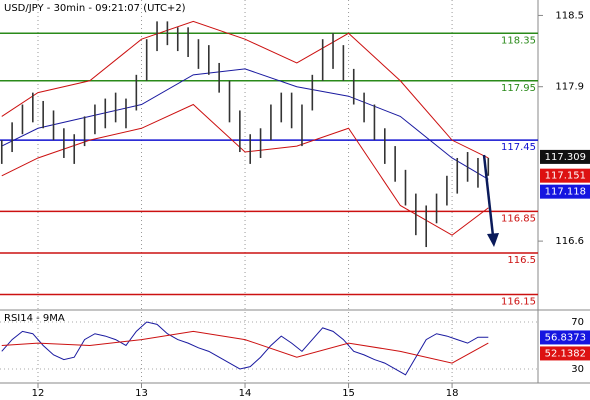  Describe the element at coordinates (518, 302) in the screenshot. I see `level-label: 116.15` at that location.